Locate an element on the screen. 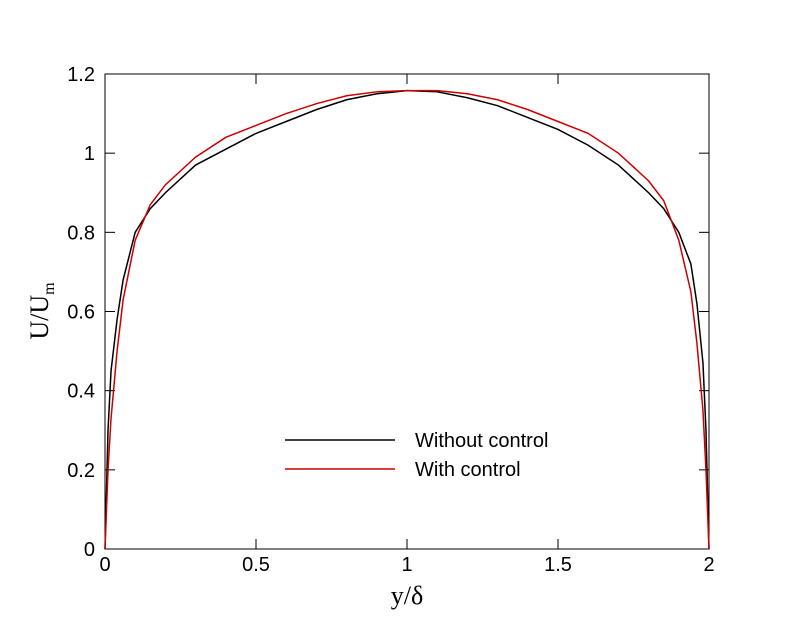 This screenshot has width=806, height=619. y-tick-label: 0.2 is located at coordinates (81, 471).